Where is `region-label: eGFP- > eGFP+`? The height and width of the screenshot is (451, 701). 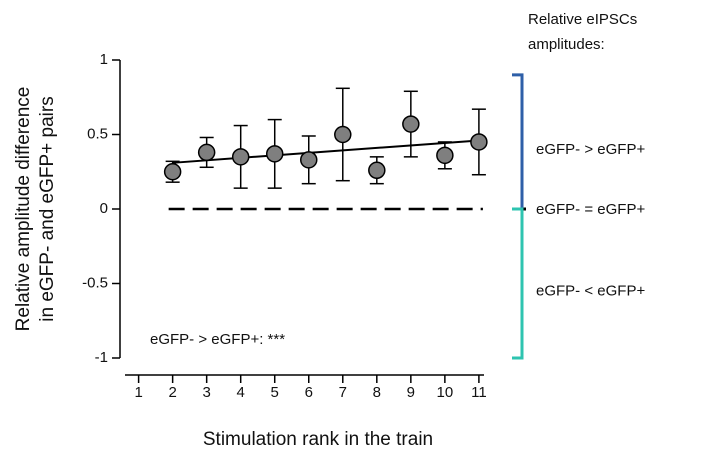
region-label: eGFP- > eGFP+ is located at coordinates (590, 149).